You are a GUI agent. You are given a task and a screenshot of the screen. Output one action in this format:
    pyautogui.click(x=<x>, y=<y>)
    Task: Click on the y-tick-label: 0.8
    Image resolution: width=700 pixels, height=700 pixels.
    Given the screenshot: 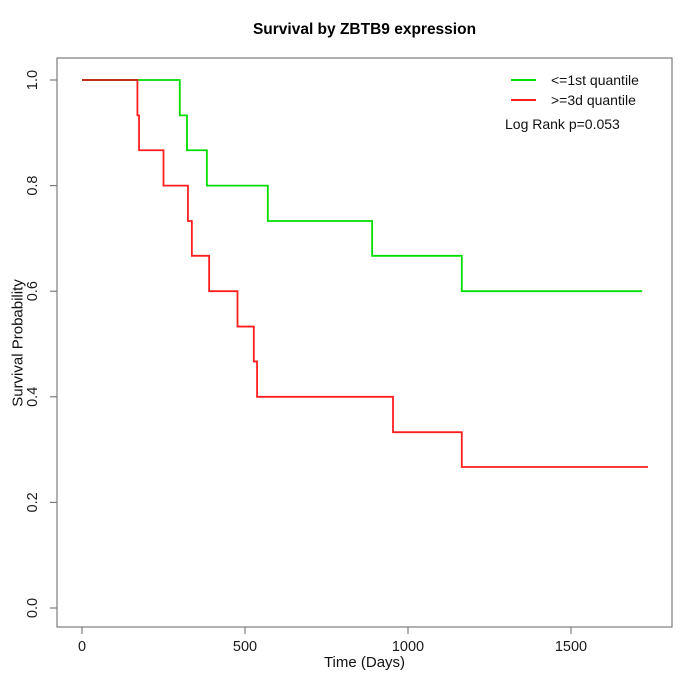 What is the action you would take?
    pyautogui.click(x=33, y=186)
    